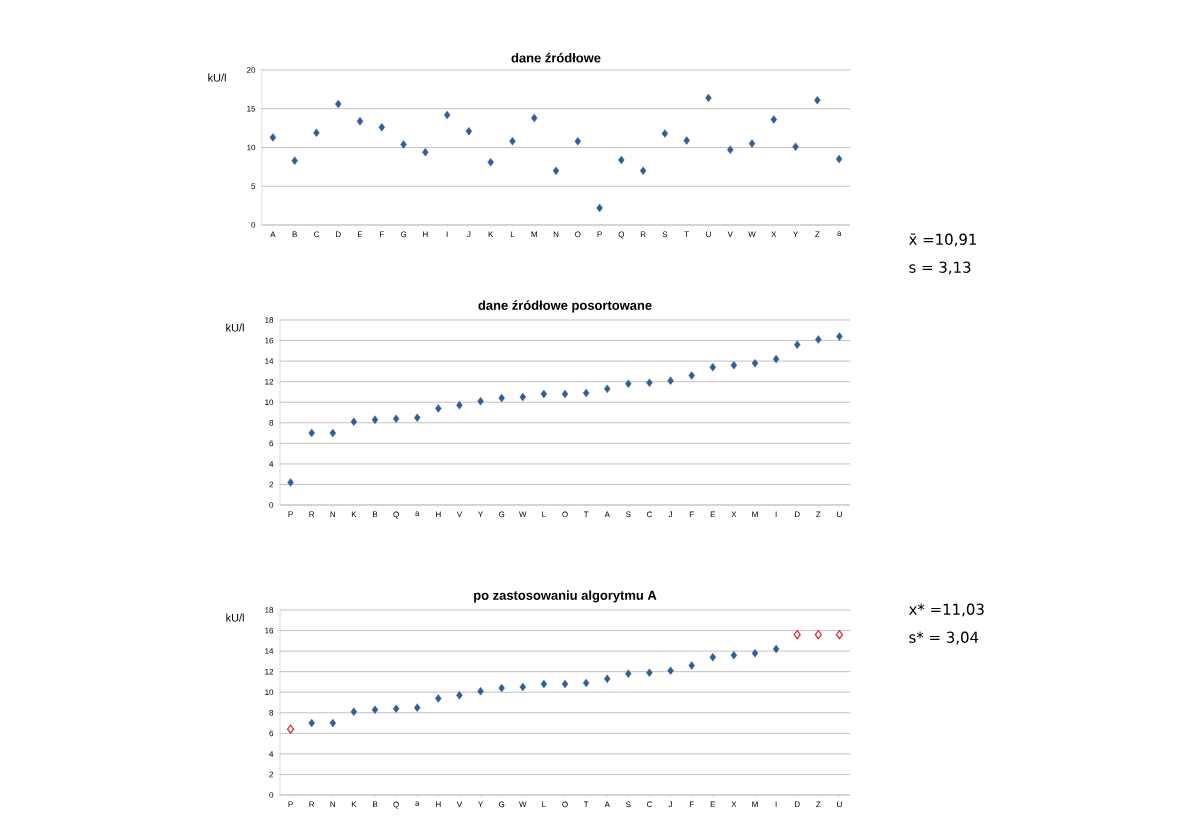 Image resolution: width=1203 pixels, height=830 pixels. Describe the element at coordinates (556, 57) in the screenshot. I see `chart-title: dane źródłowe` at that location.